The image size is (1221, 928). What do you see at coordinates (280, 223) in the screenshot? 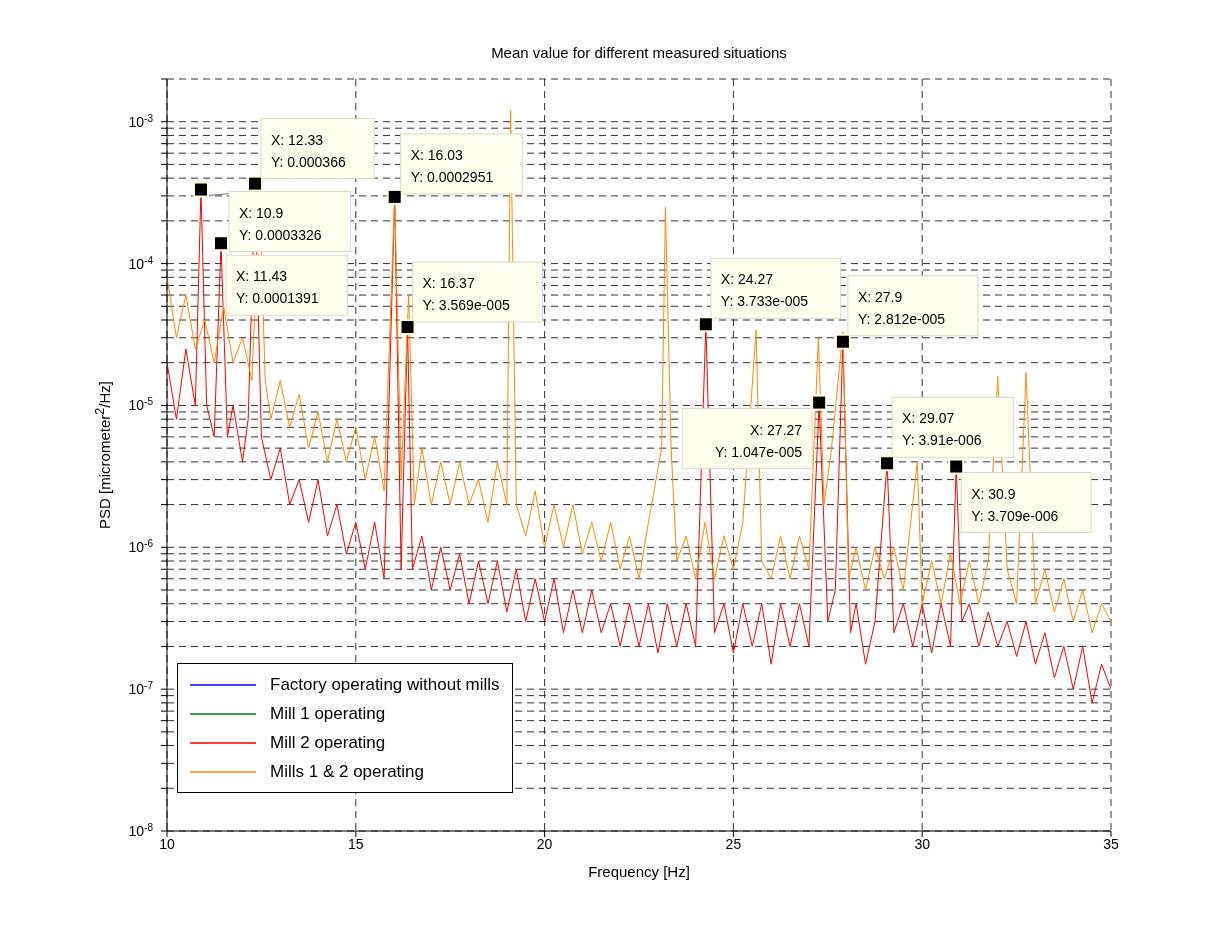
I see `annotation: X: 10.9 Y: 0.0003326` at bounding box center [280, 223].